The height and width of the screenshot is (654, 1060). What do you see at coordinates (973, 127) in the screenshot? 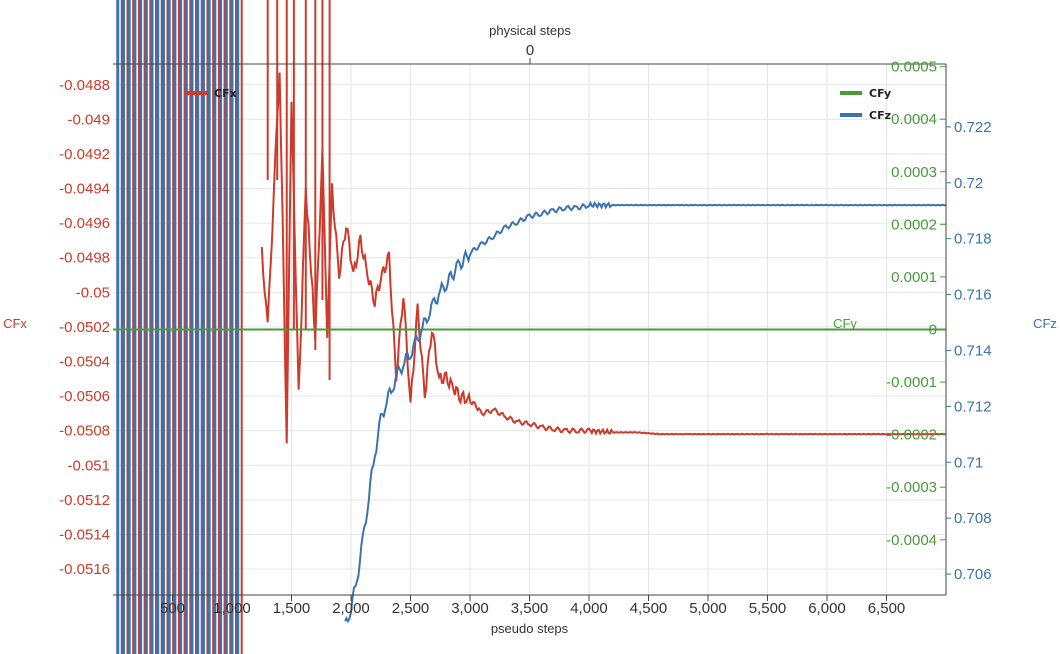
I see `cfz-tick-label: 0.722` at bounding box center [973, 127].